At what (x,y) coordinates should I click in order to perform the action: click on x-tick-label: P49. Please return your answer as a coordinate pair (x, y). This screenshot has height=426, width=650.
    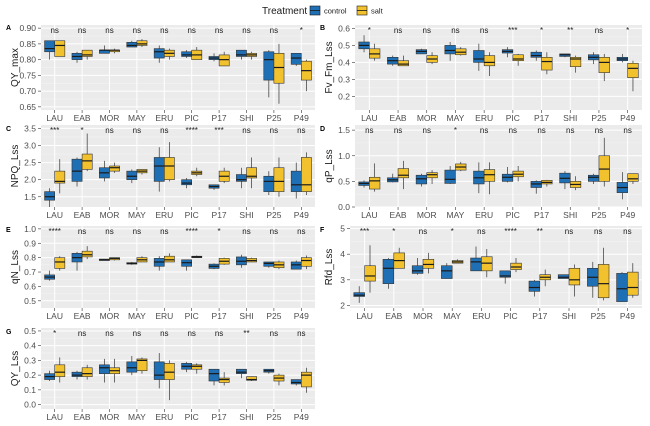
    Looking at the image, I should click on (301, 417).